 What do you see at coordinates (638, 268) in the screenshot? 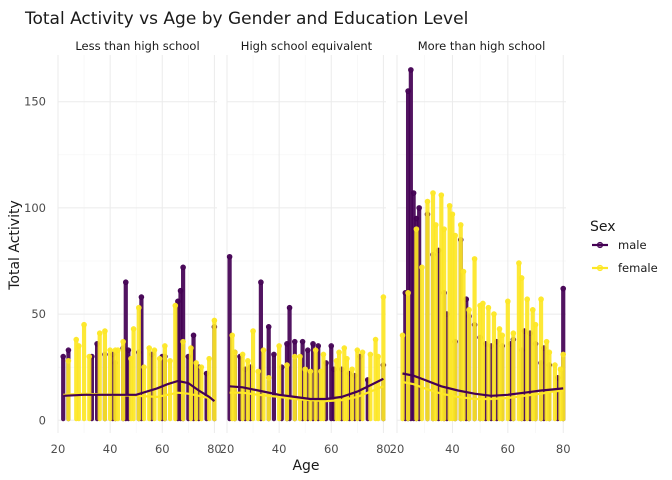
I see `legend-label: female` at bounding box center [638, 268].